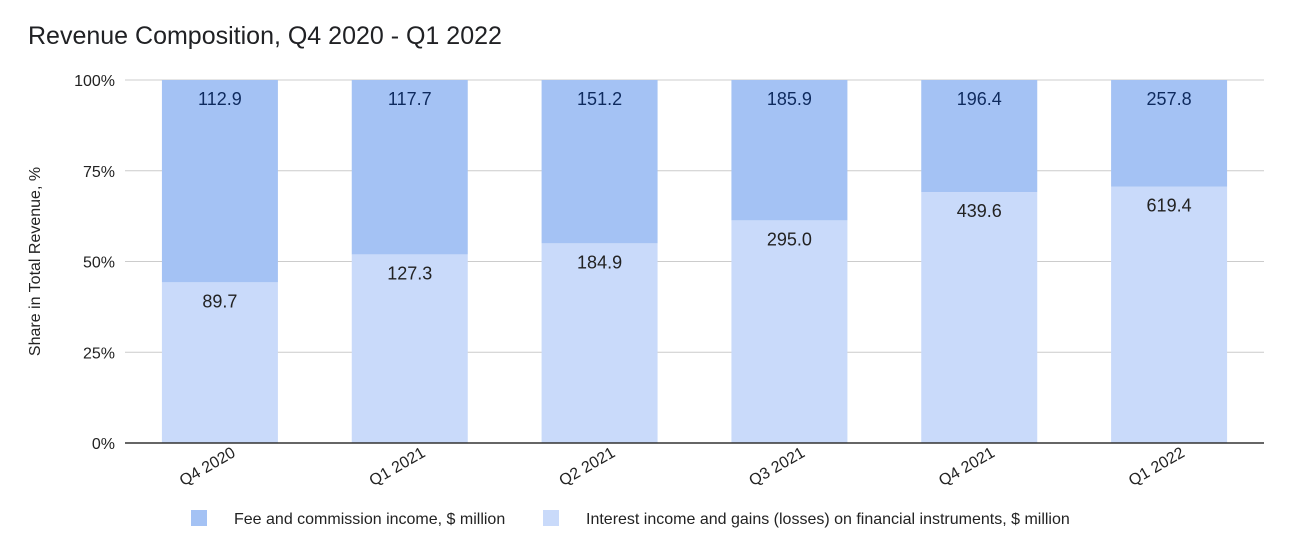  What do you see at coordinates (979, 99) in the screenshot?
I see `data-label: 196.4` at bounding box center [979, 99].